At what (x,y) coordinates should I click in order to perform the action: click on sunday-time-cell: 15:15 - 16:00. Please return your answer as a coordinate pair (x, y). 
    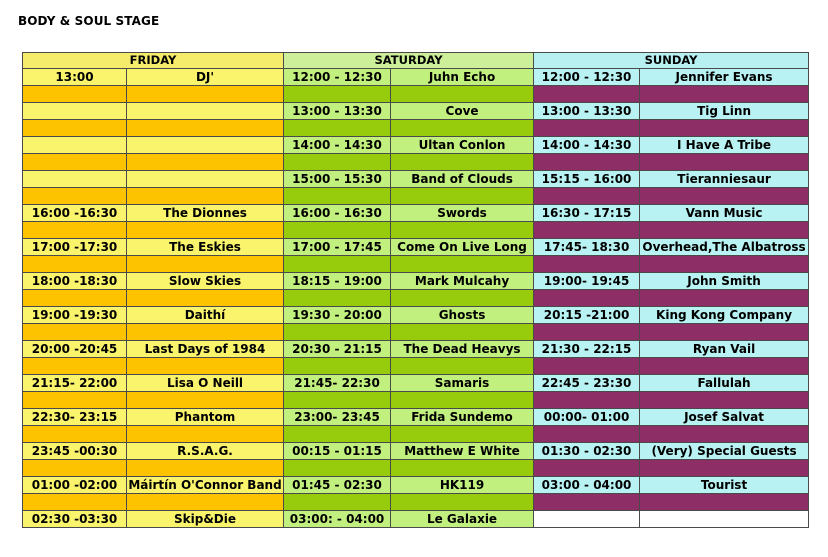
    Looking at the image, I should click on (587, 179).